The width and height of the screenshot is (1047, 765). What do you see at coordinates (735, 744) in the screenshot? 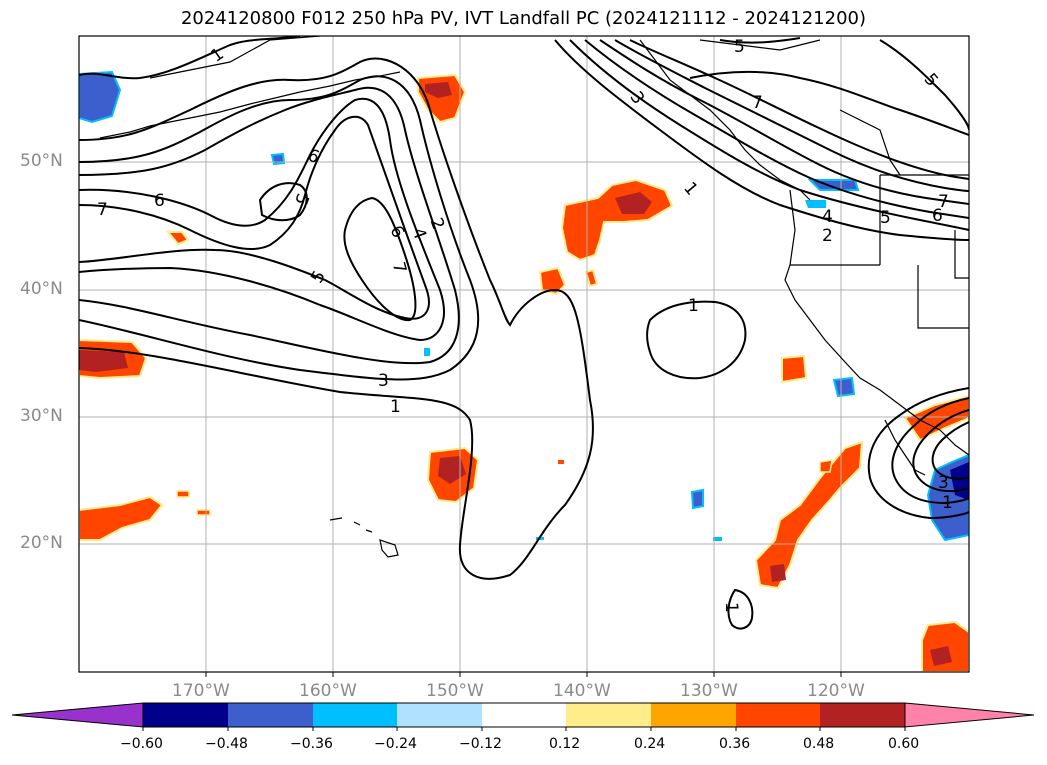
I see `colorbar-tick-label: 0.36` at bounding box center [735, 744].